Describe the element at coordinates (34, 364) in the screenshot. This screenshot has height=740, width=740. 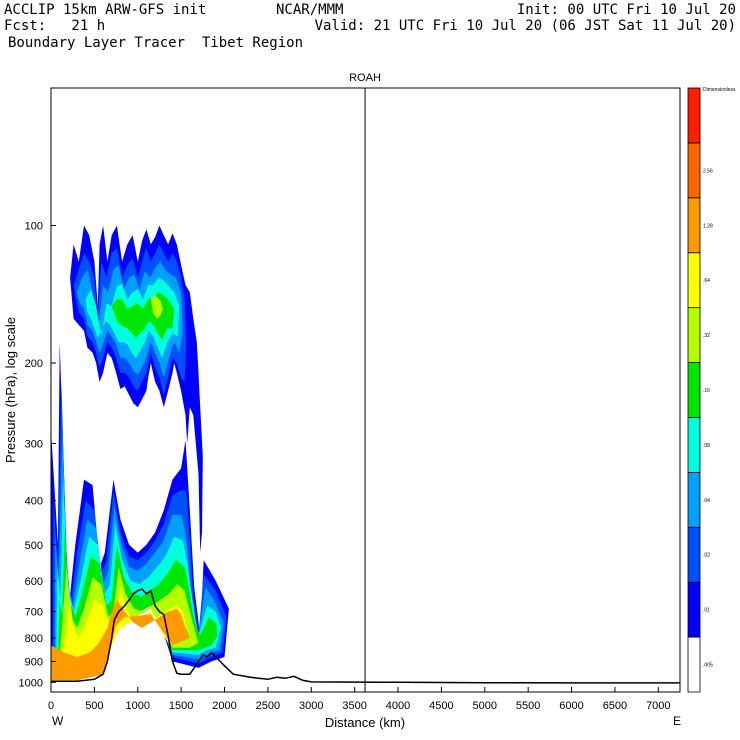
I see `y-tick-label-200: 200` at that location.